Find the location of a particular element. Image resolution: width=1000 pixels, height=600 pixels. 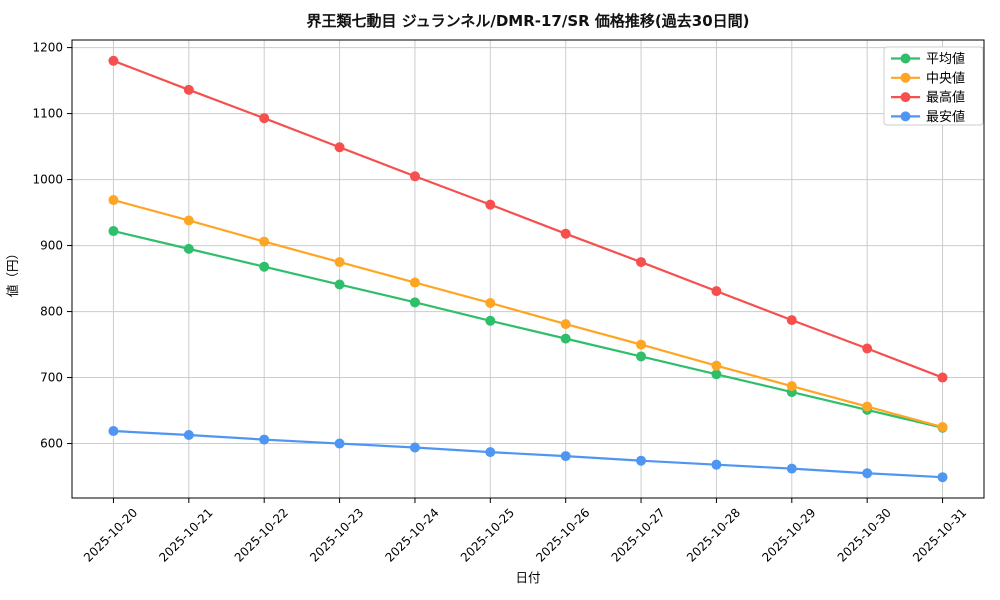

legend-marker-max is located at coordinates (905, 97).